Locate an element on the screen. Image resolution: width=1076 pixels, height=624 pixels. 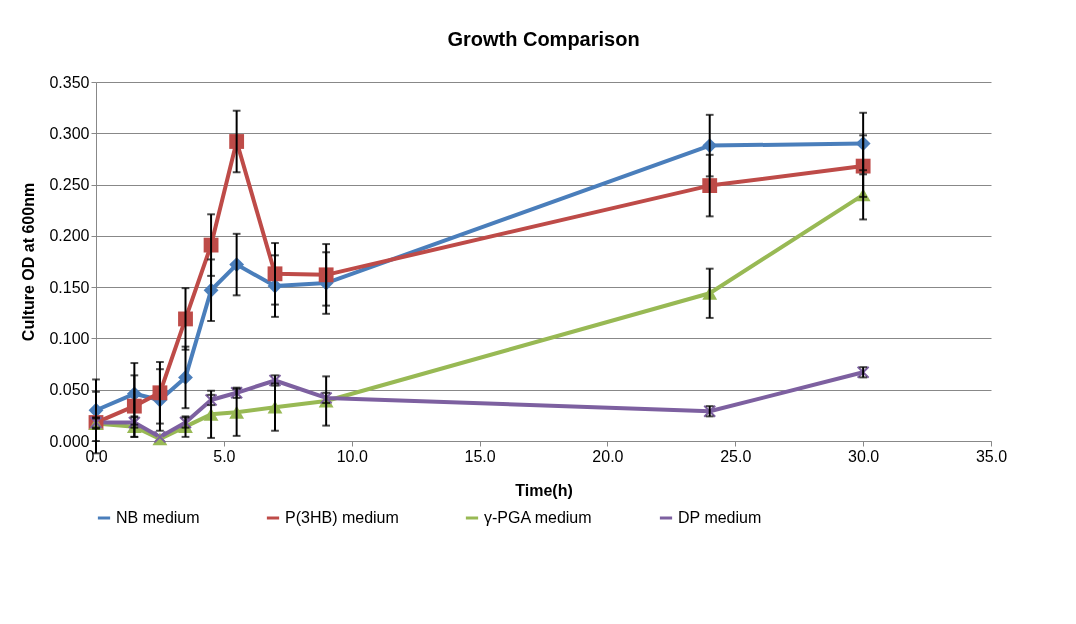
y-tick-label: 0.200 is located at coordinates (69, 236).